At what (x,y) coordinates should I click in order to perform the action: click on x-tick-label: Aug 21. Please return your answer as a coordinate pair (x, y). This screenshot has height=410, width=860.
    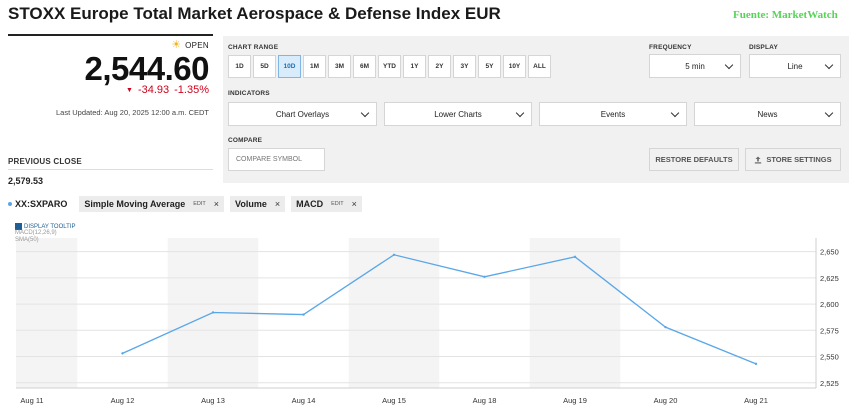
    Looking at the image, I should click on (756, 400).